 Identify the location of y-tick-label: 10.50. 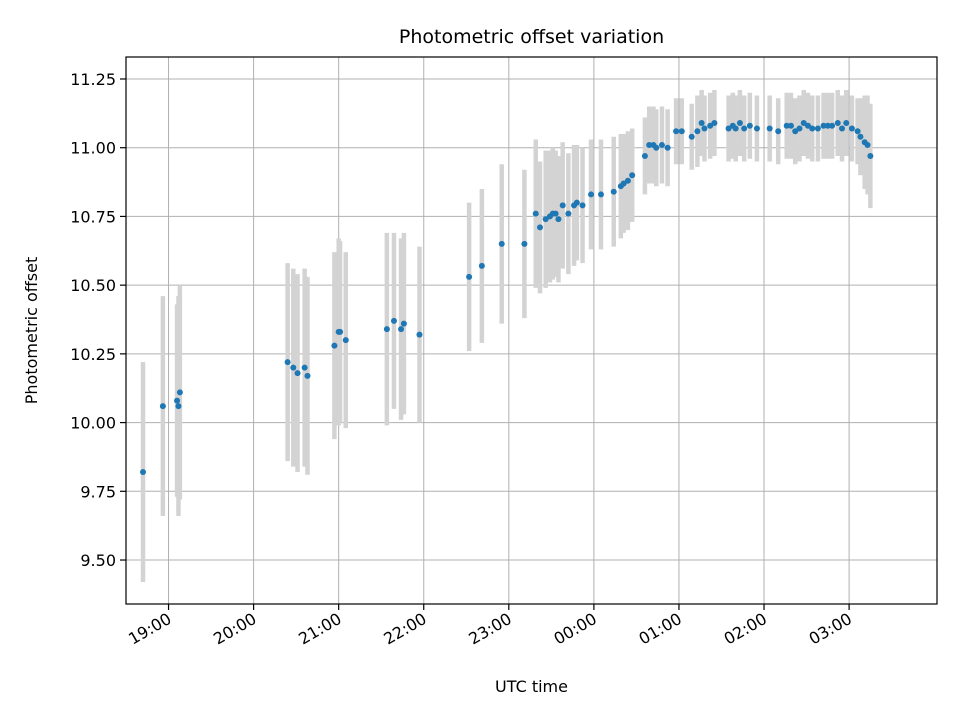
(93, 285).